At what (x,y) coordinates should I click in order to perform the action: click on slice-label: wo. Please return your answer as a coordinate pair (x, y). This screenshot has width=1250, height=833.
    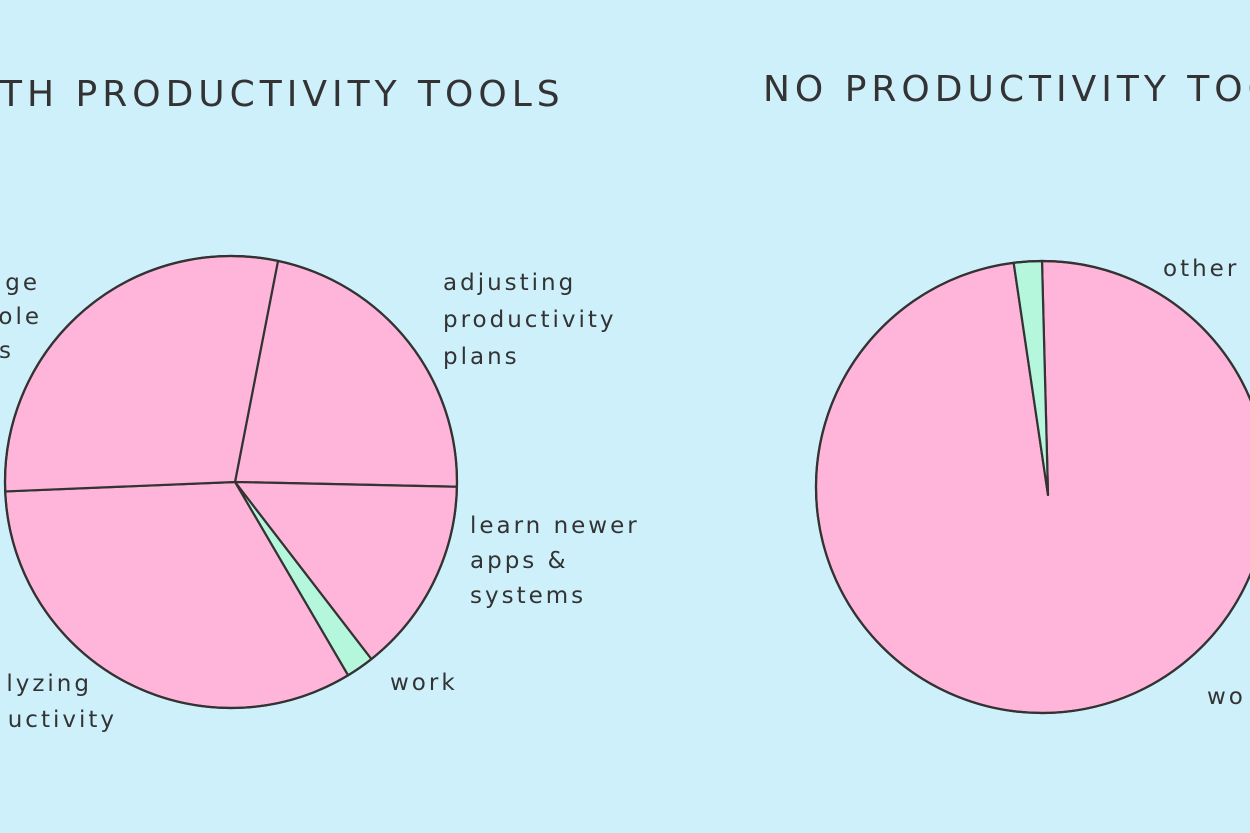
    Looking at the image, I should click on (1226, 697).